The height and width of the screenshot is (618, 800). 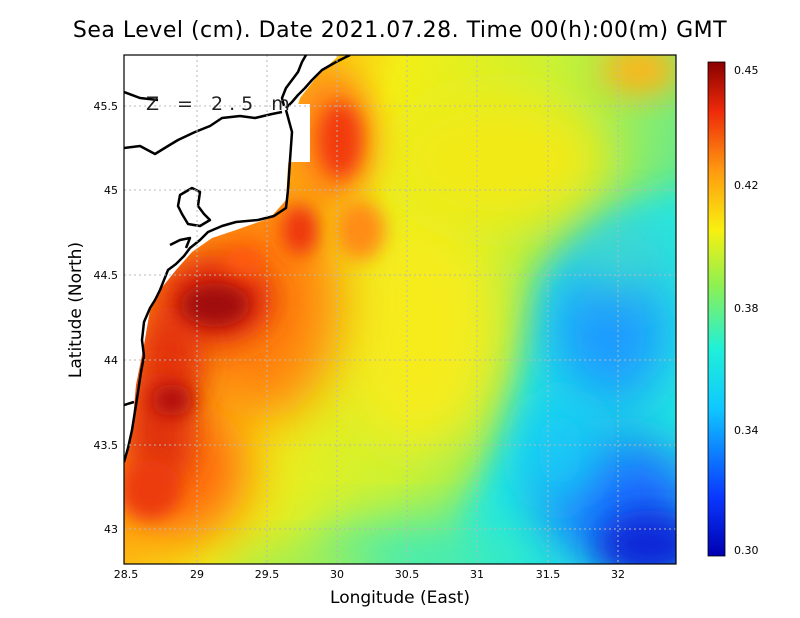 I want to click on colorbar: 0.45 0.42 0.38 0.34 0.30, so click(x=733, y=309).